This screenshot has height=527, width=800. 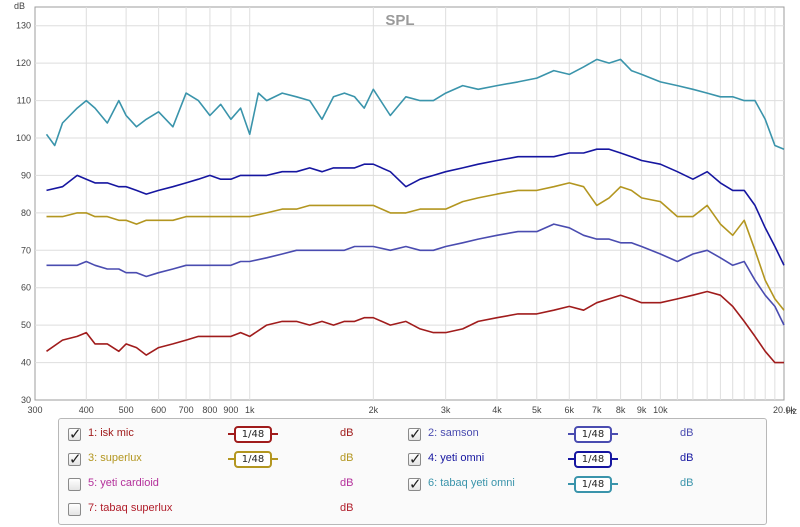 I want to click on legend-checkbox-superlux: ✓, so click(x=75, y=459).